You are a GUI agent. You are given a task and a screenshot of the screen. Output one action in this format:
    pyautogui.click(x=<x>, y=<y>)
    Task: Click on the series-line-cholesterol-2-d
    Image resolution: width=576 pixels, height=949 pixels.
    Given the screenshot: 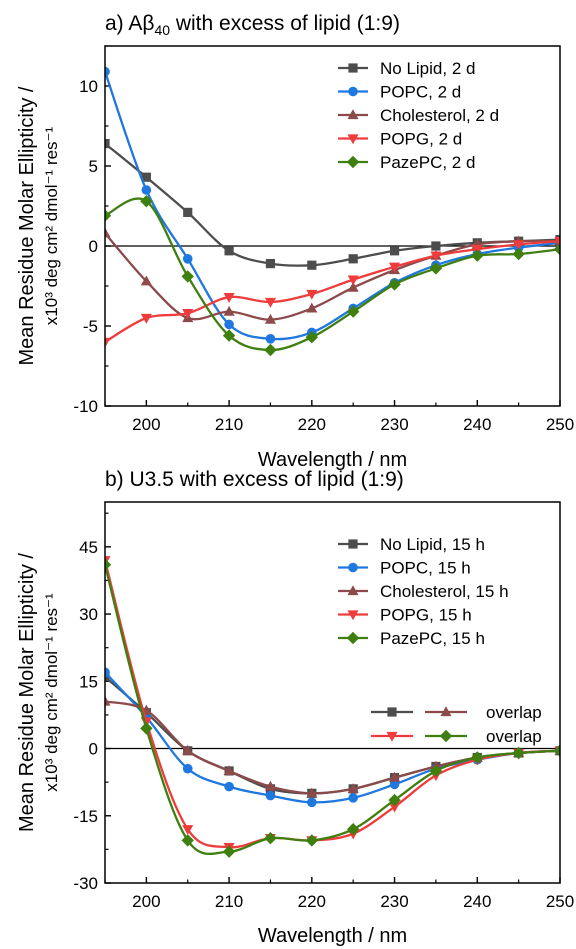 What is the action you would take?
    pyautogui.click(x=332, y=276)
    